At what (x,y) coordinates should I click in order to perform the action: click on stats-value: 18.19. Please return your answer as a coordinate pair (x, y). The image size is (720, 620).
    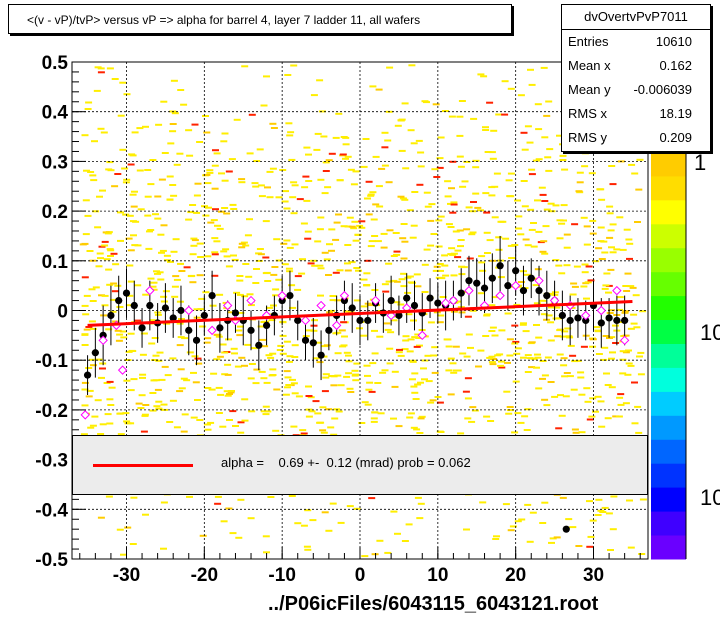
    Looking at the image, I should click on (675, 113).